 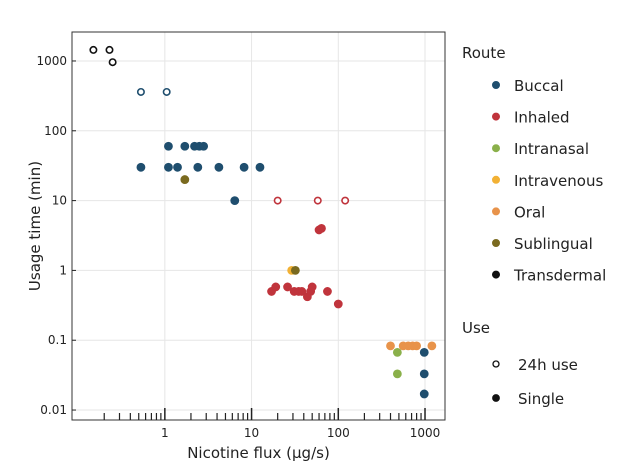 What do you see at coordinates (55, 131) in the screenshot?
I see `y-tick-label: 100` at bounding box center [55, 131].